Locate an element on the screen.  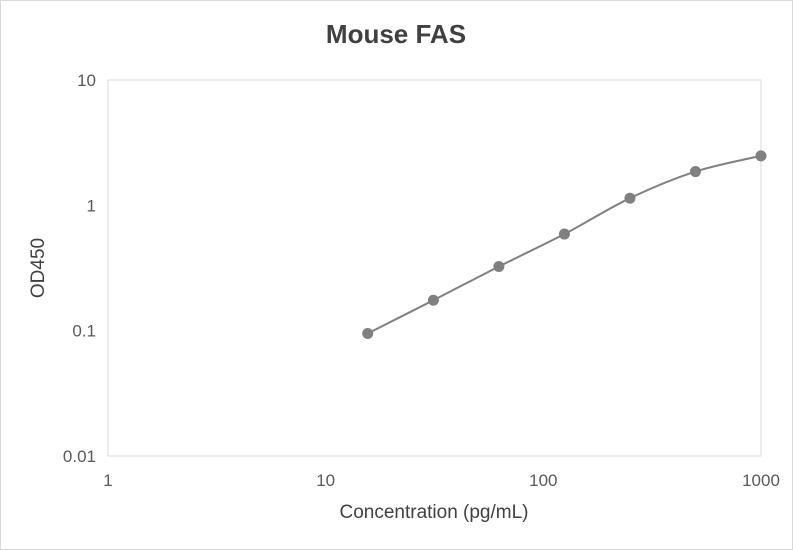
y-tick-label: 10 is located at coordinates (86, 80).